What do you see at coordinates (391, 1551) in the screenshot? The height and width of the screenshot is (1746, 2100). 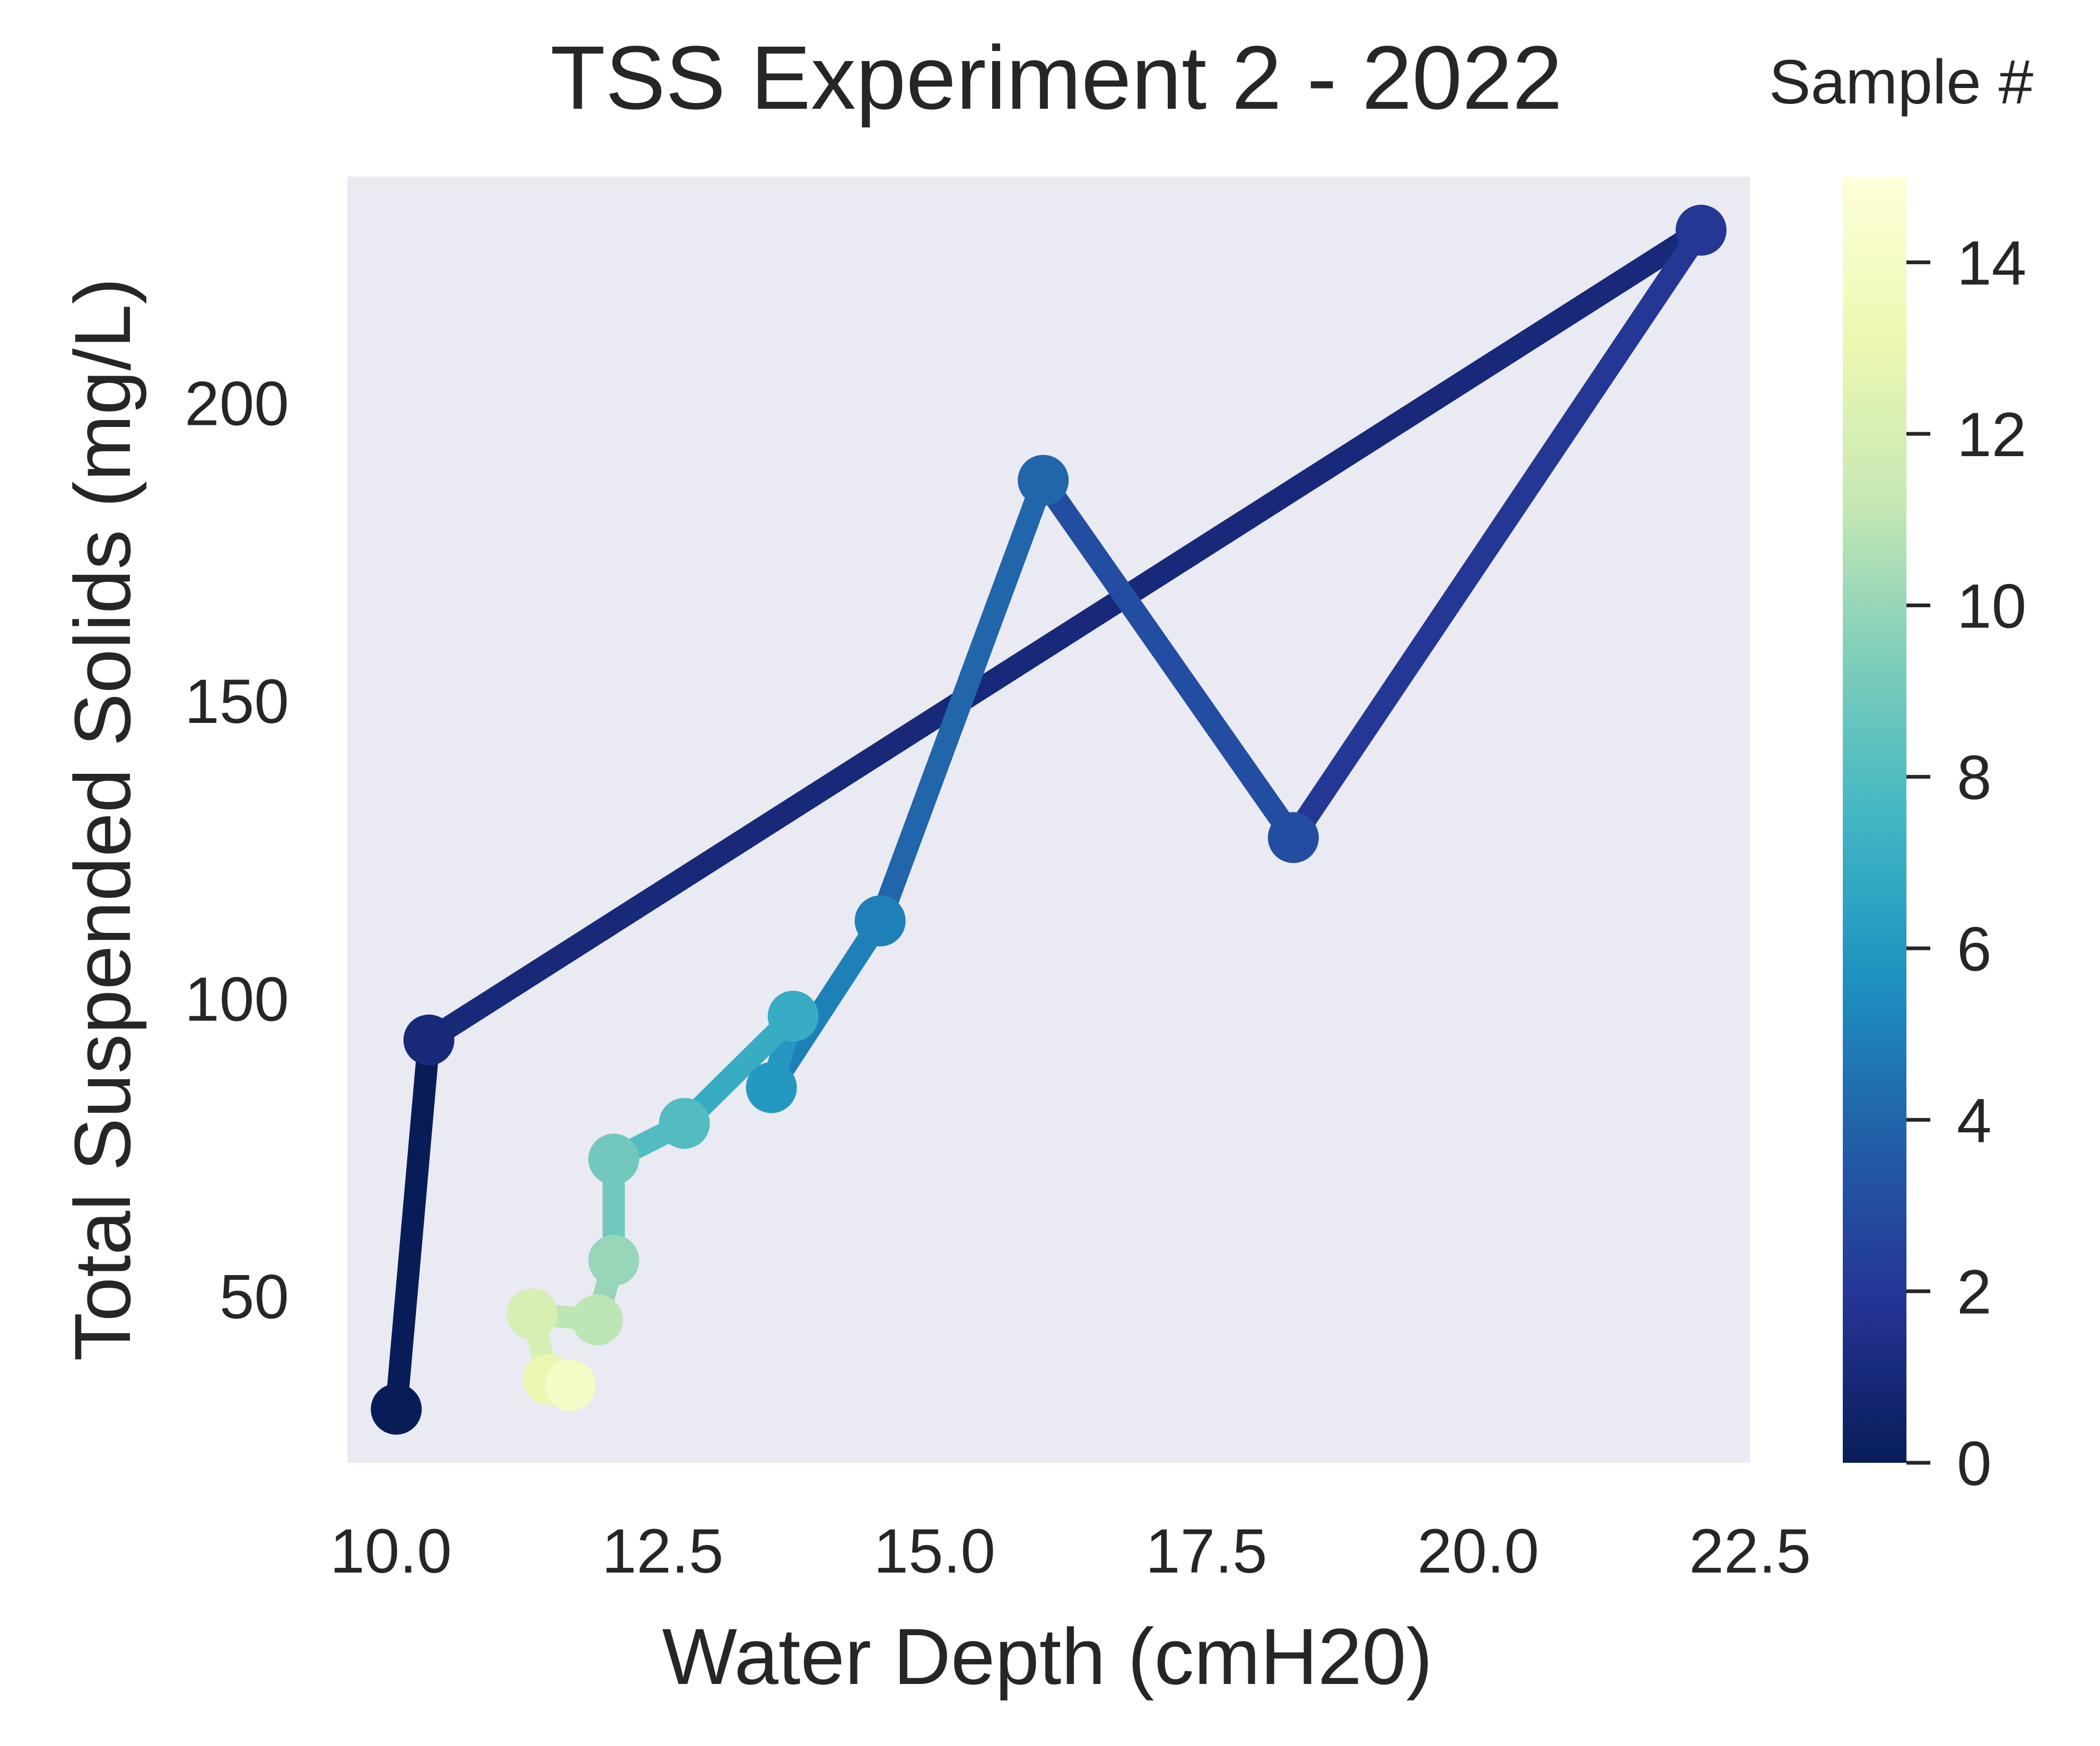 I see `x-tick-label: 10.0` at bounding box center [391, 1551].